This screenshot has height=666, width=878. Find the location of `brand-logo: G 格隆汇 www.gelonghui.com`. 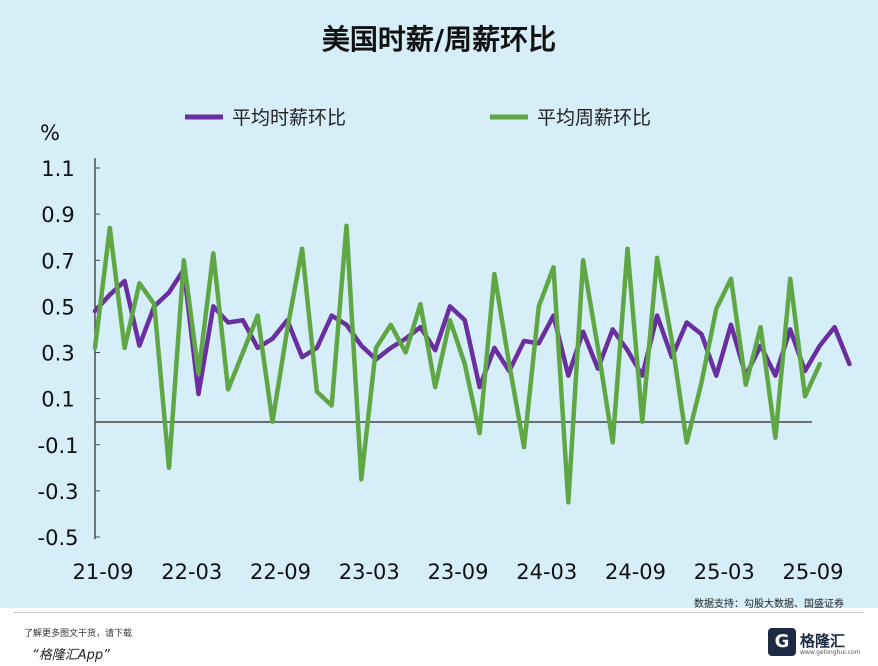

brand-logo: G 格隆汇 www.gelonghui.com is located at coordinates (818, 644).